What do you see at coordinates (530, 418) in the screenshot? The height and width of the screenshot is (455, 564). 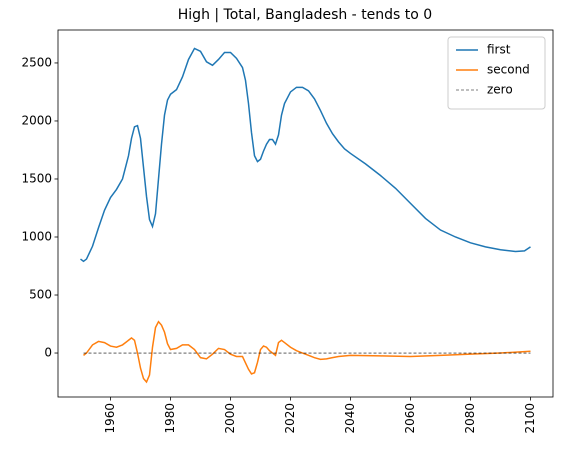 I see `x-tick-label: 2100` at bounding box center [530, 418].